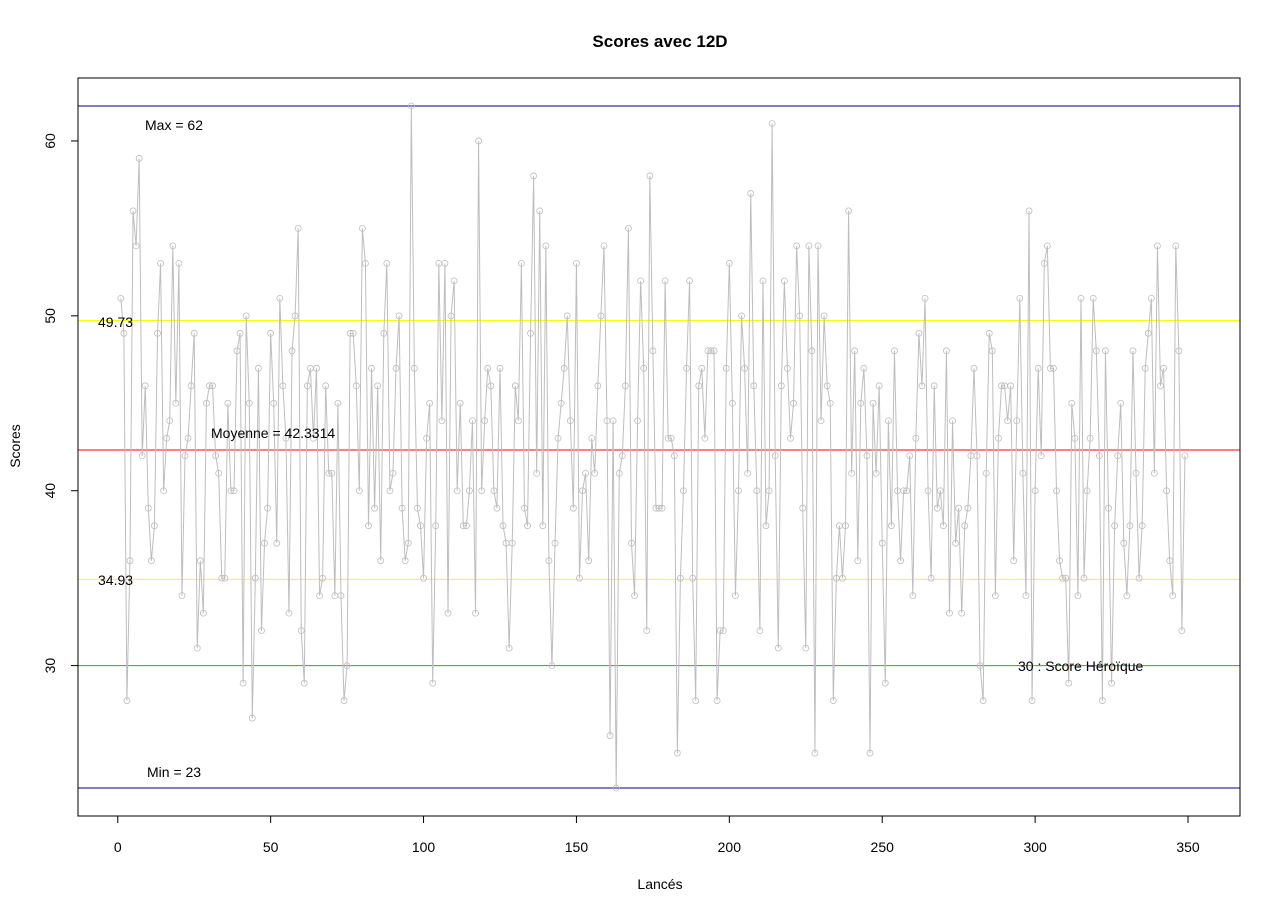  I want to click on x-axis-label: Lancés, so click(659, 884).